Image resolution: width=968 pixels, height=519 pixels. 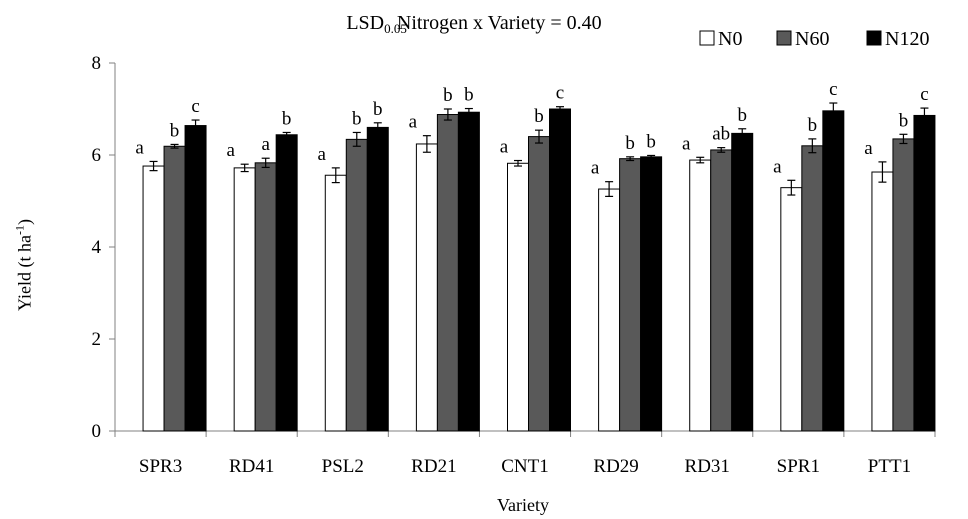 What do you see at coordinates (447, 273) in the screenshot?
I see `bar-N60-RD21` at bounding box center [447, 273].